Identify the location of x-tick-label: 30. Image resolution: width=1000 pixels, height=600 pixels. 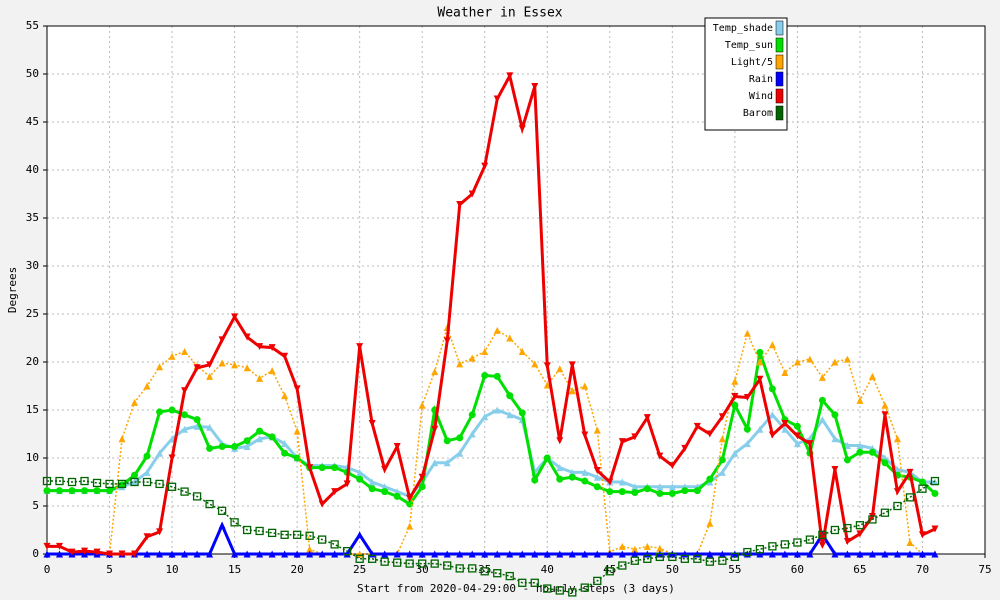
(422, 569).